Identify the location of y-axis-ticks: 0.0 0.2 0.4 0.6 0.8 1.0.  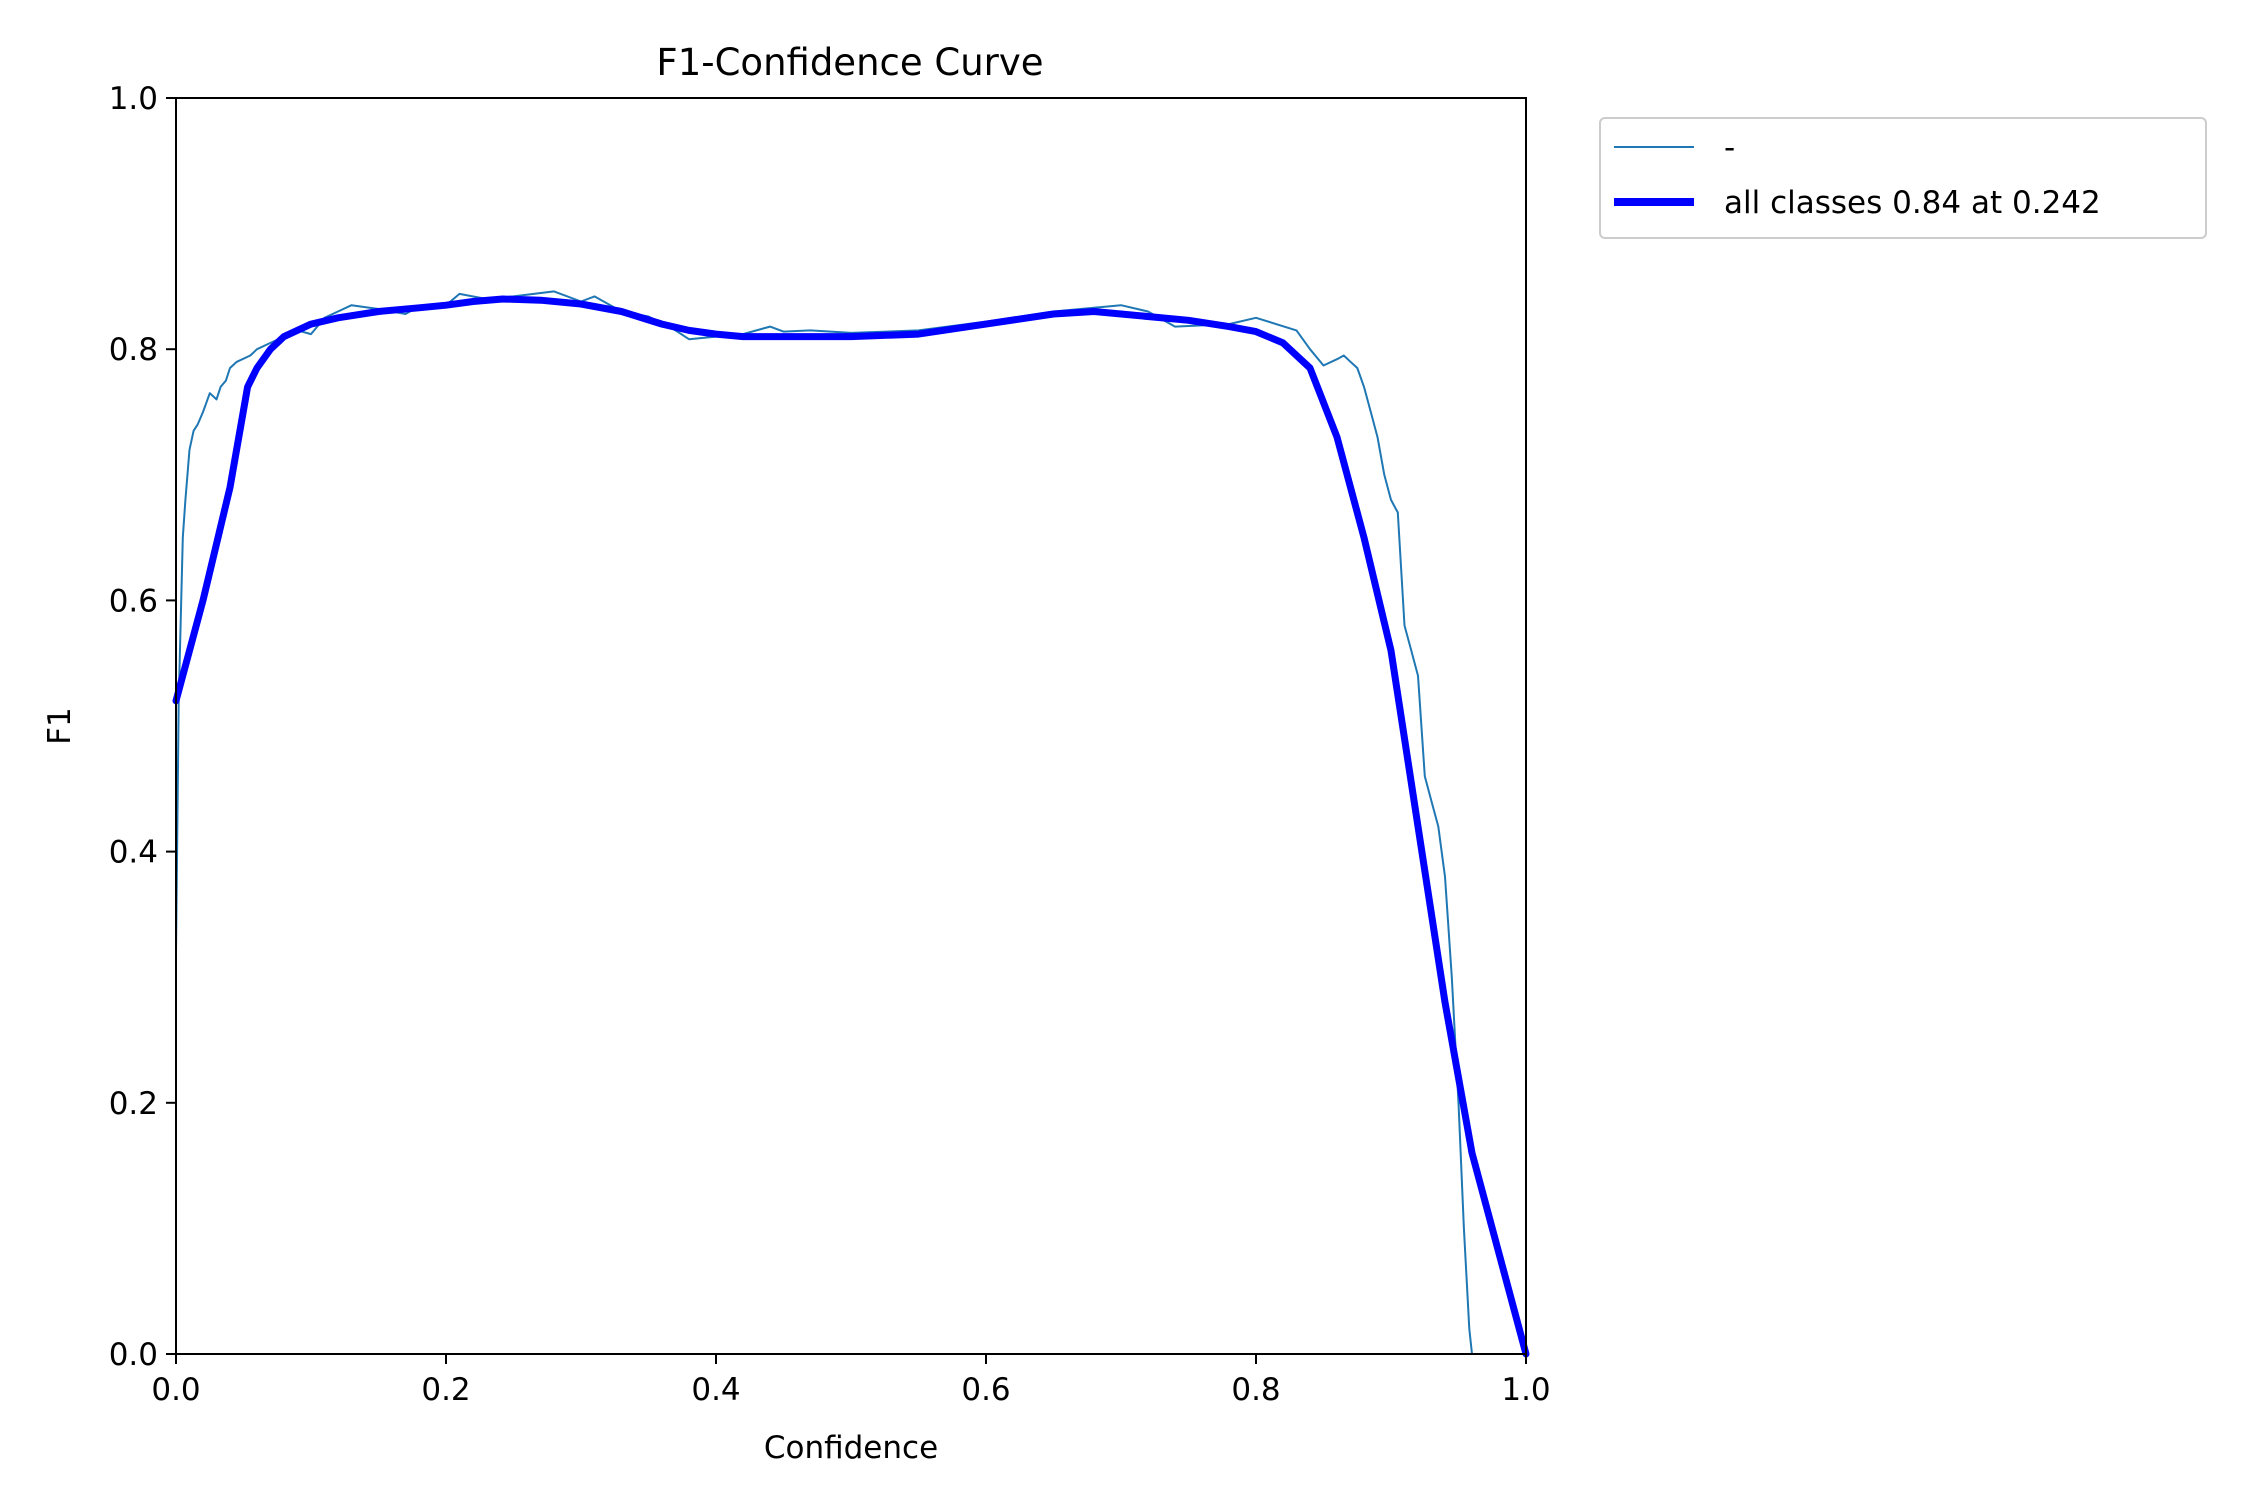
(142, 727).